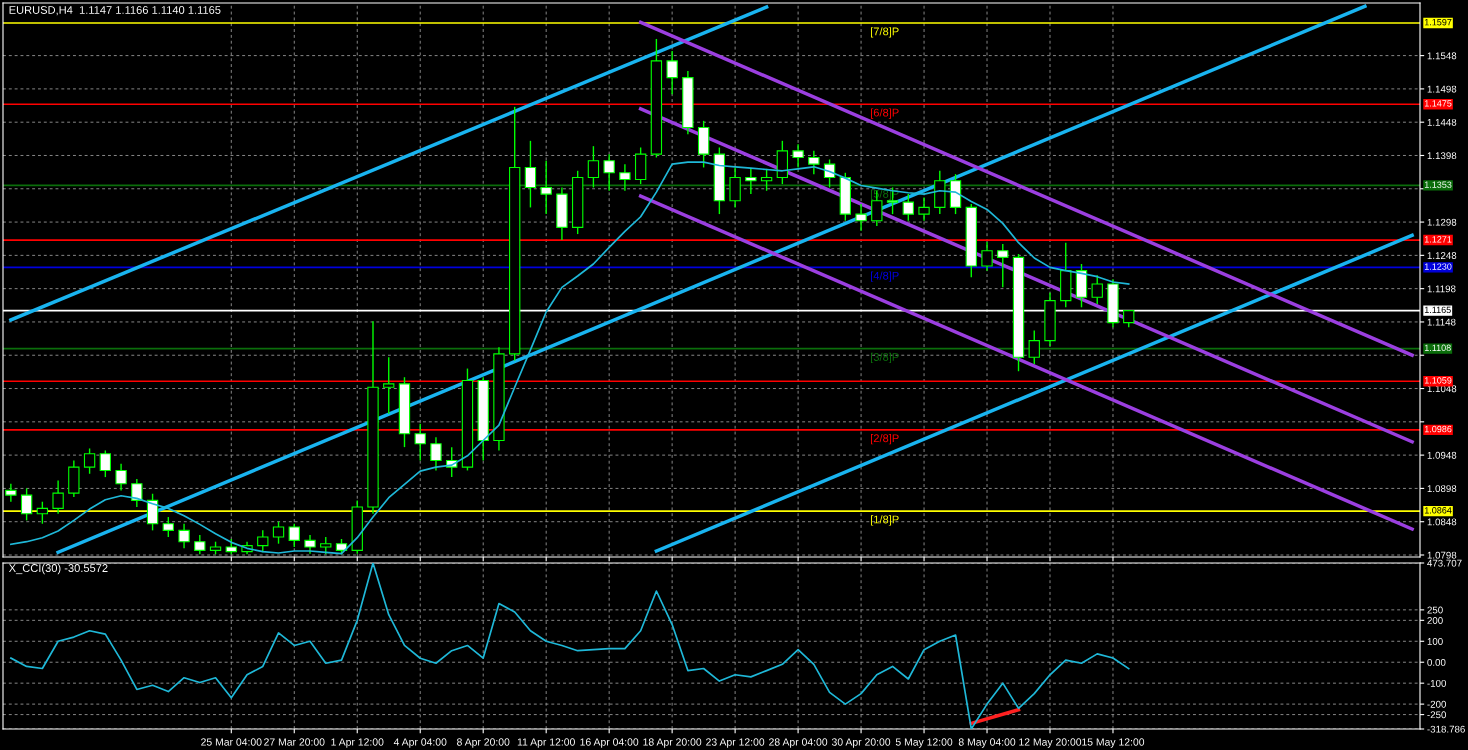  I want to click on annotation: [6/8]P, so click(885, 113).